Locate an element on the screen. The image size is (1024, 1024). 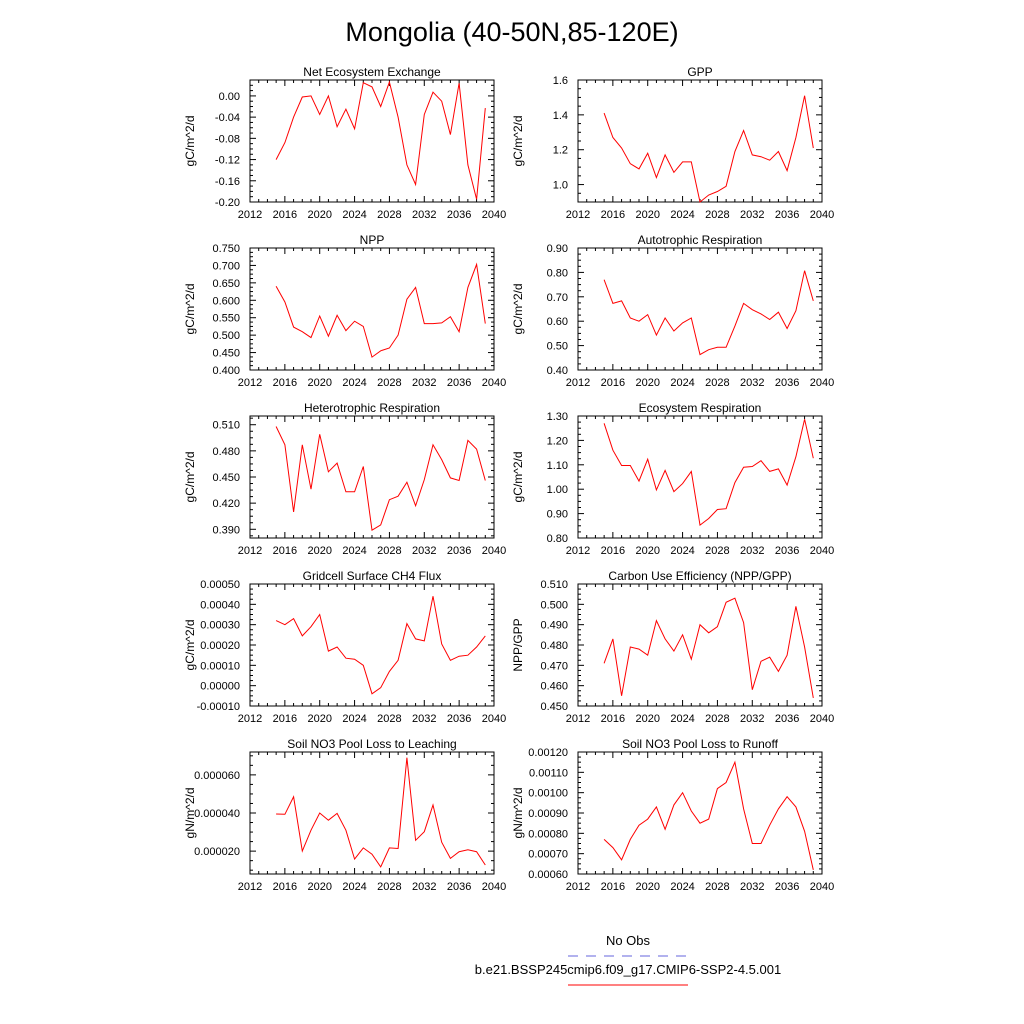
y-axis-label: NPP/GPP is located at coordinates (518, 644).